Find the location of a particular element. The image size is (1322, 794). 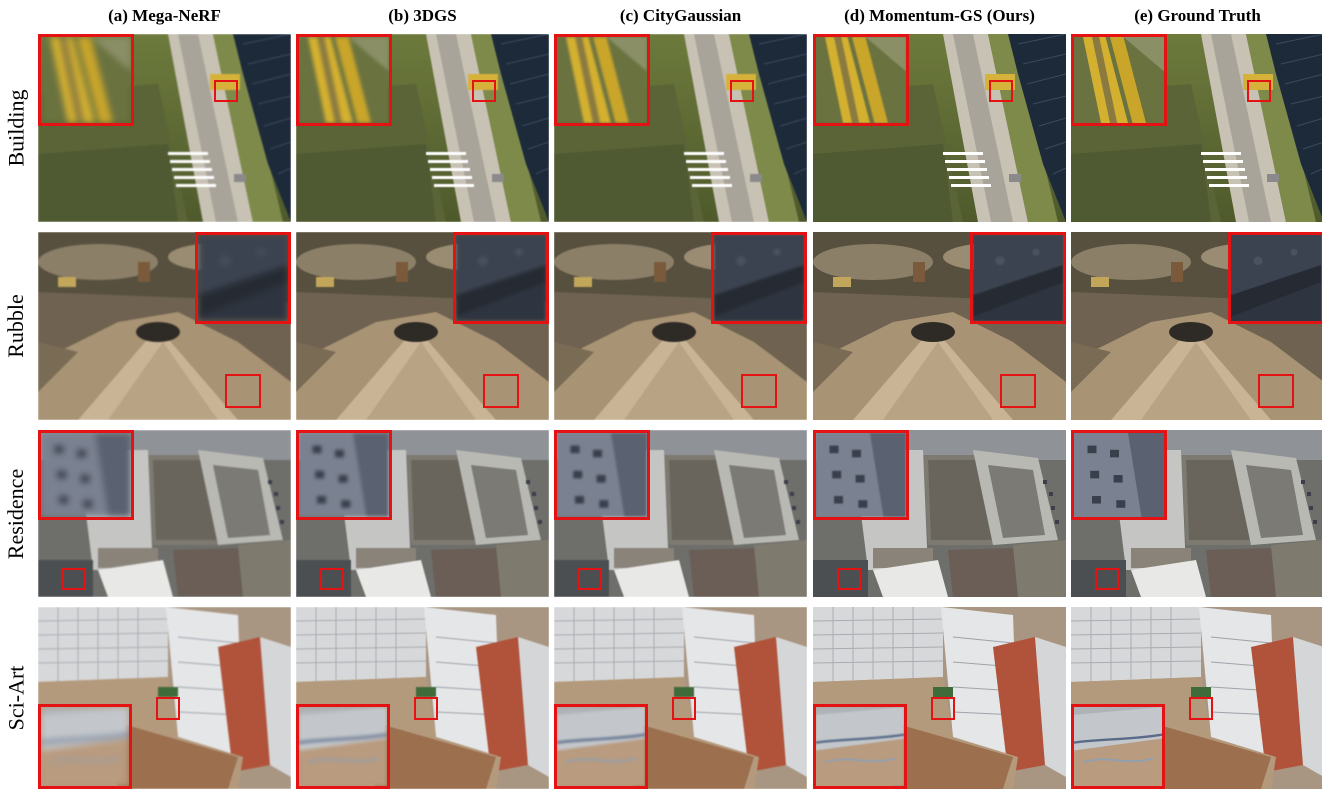

render-rubble-citygaussian is located at coordinates (680, 326).